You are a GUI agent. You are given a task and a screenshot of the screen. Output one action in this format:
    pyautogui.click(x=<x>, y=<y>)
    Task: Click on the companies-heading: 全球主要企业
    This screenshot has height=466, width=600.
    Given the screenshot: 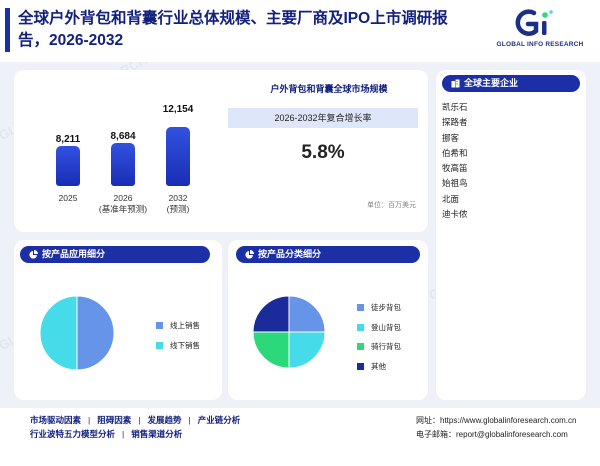 What is the action you would take?
    pyautogui.click(x=511, y=83)
    